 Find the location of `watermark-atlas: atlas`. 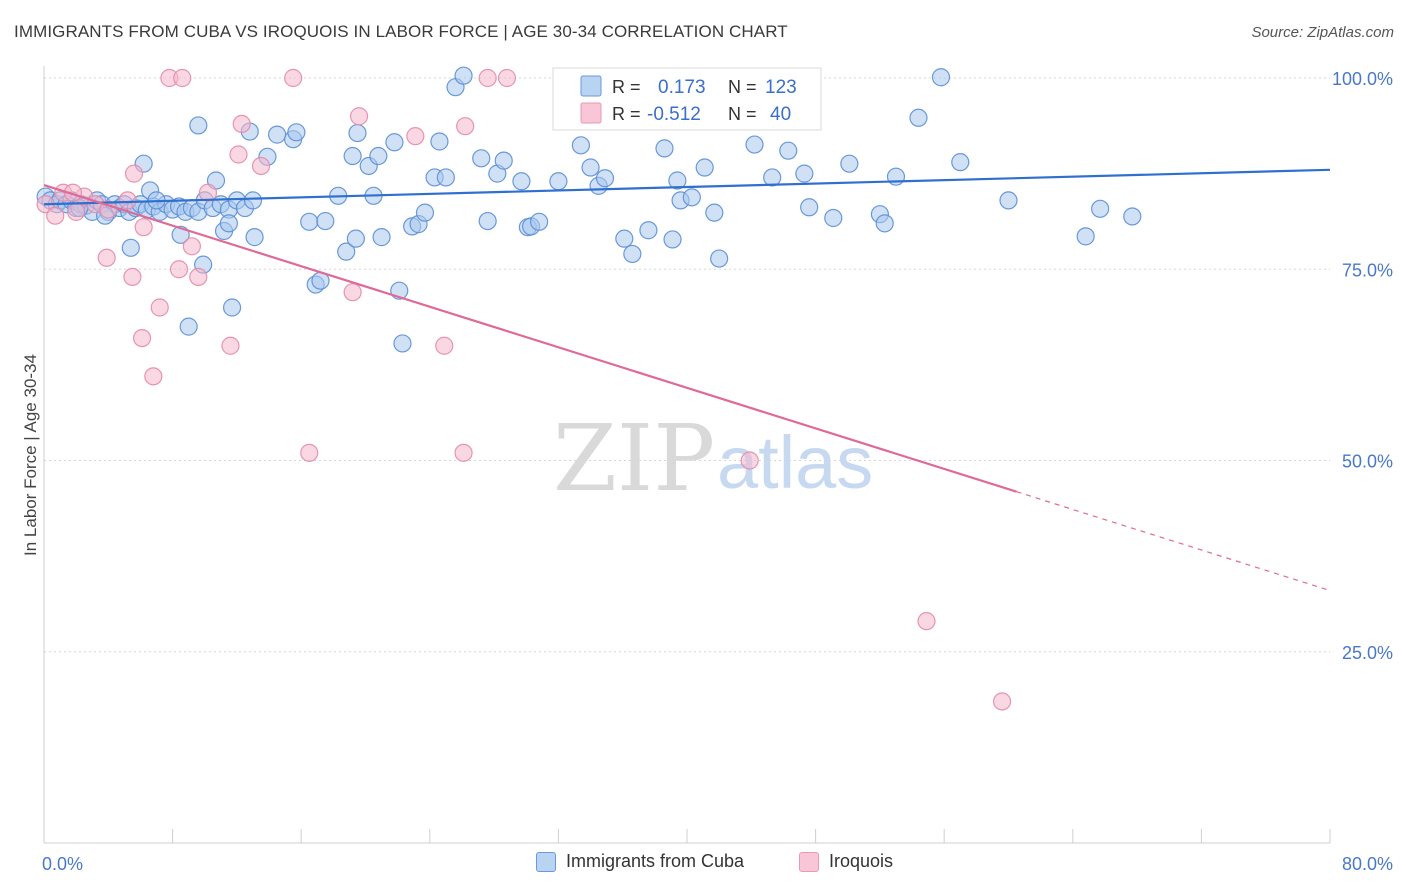

watermark-atlas: atlas is located at coordinates (795, 462).